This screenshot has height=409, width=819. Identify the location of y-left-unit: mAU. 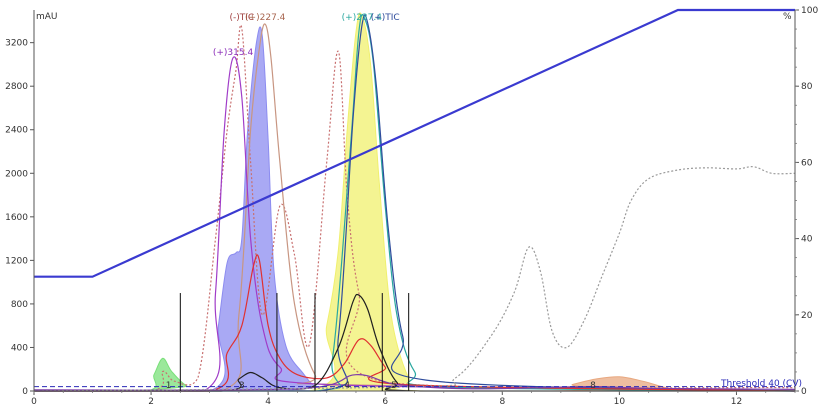
(47, 17).